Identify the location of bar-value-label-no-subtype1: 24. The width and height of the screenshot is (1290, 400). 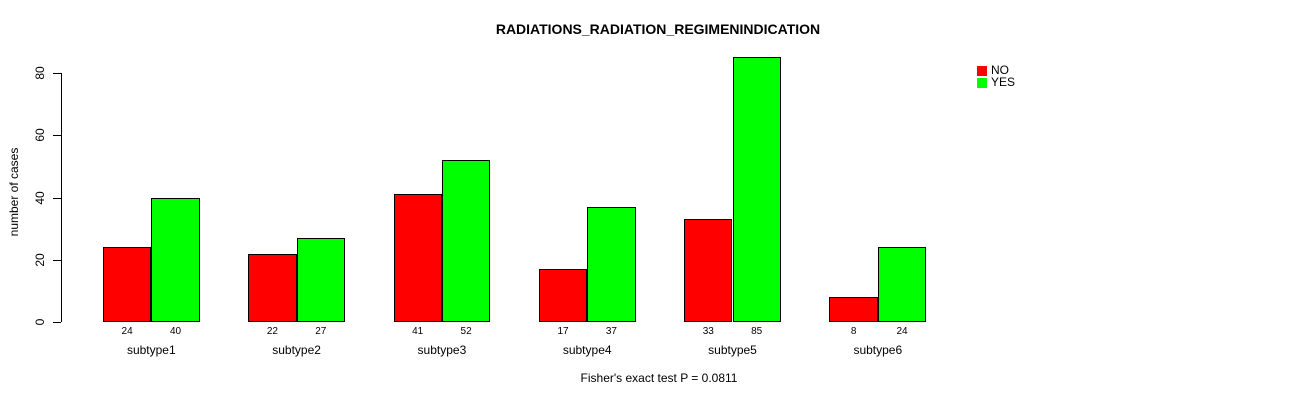
(127, 331).